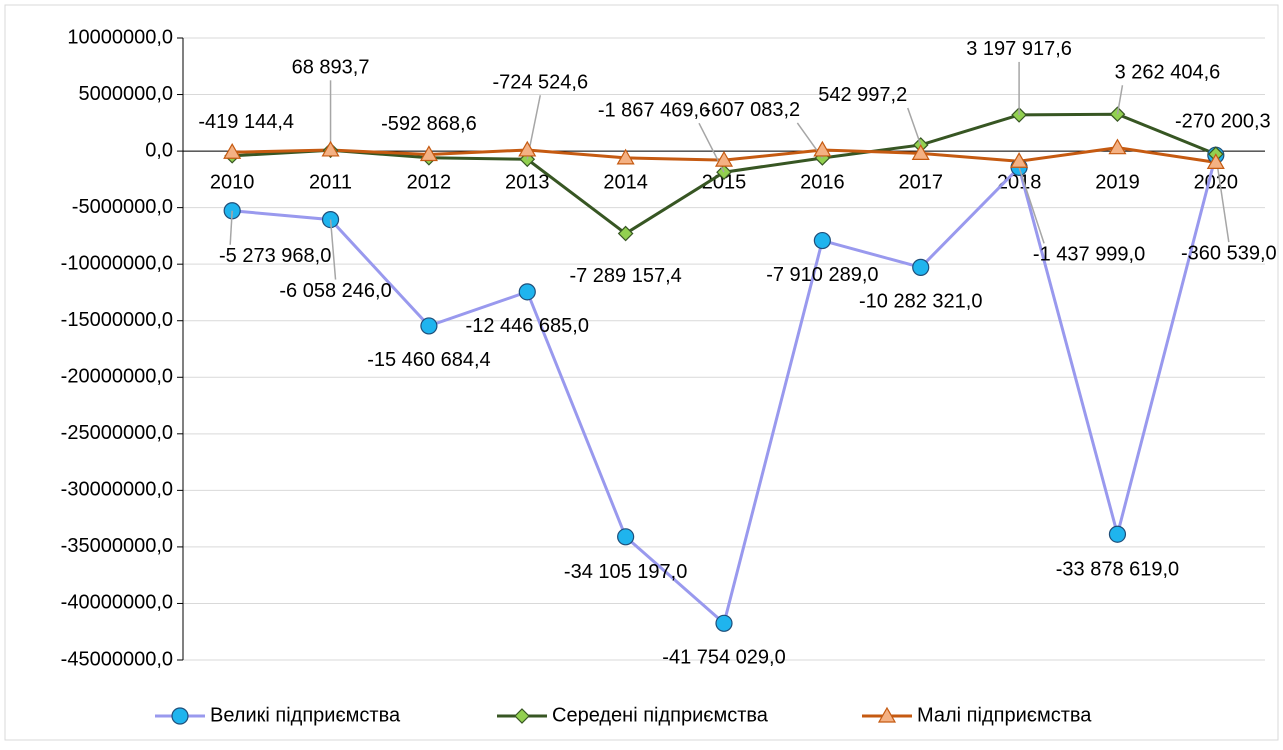 The height and width of the screenshot is (750, 1283). Describe the element at coordinates (117, 320) in the screenshot. I see `y-tick-label: -15000000,0` at that location.